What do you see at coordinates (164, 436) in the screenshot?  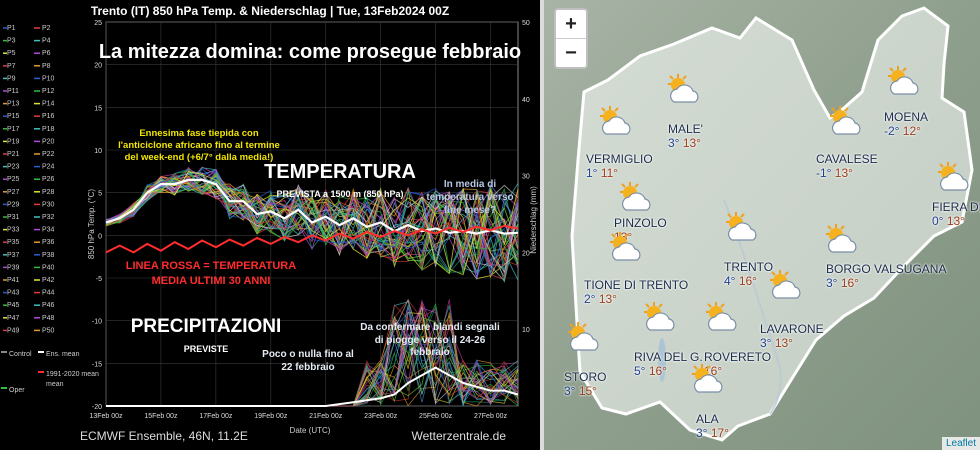 I see `footer-source: ECMWF Ensemble, 46N, 11.2E` at bounding box center [164, 436].